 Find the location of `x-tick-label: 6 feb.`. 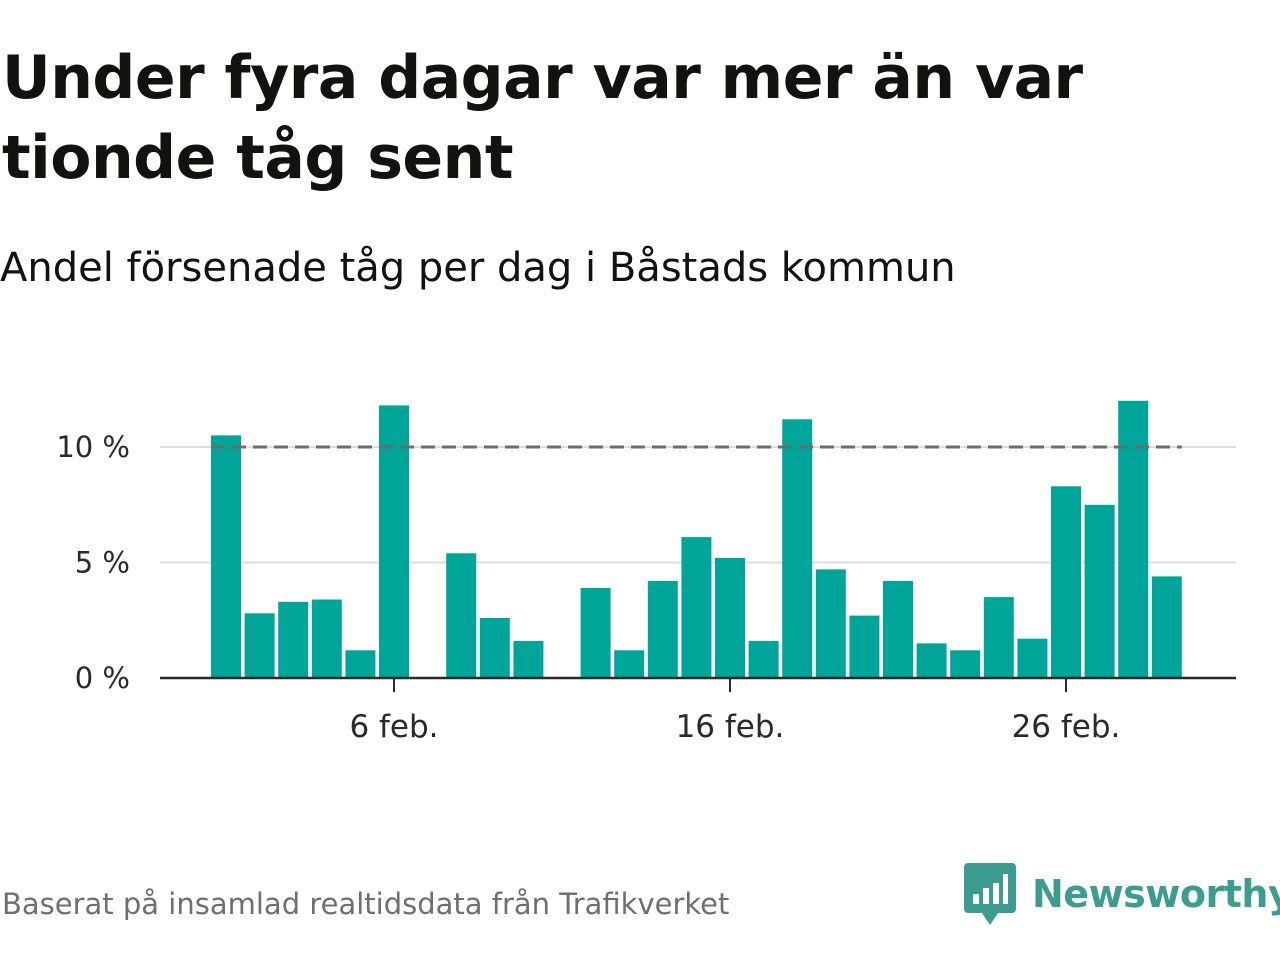

x-tick-label: 6 feb. is located at coordinates (393, 727).